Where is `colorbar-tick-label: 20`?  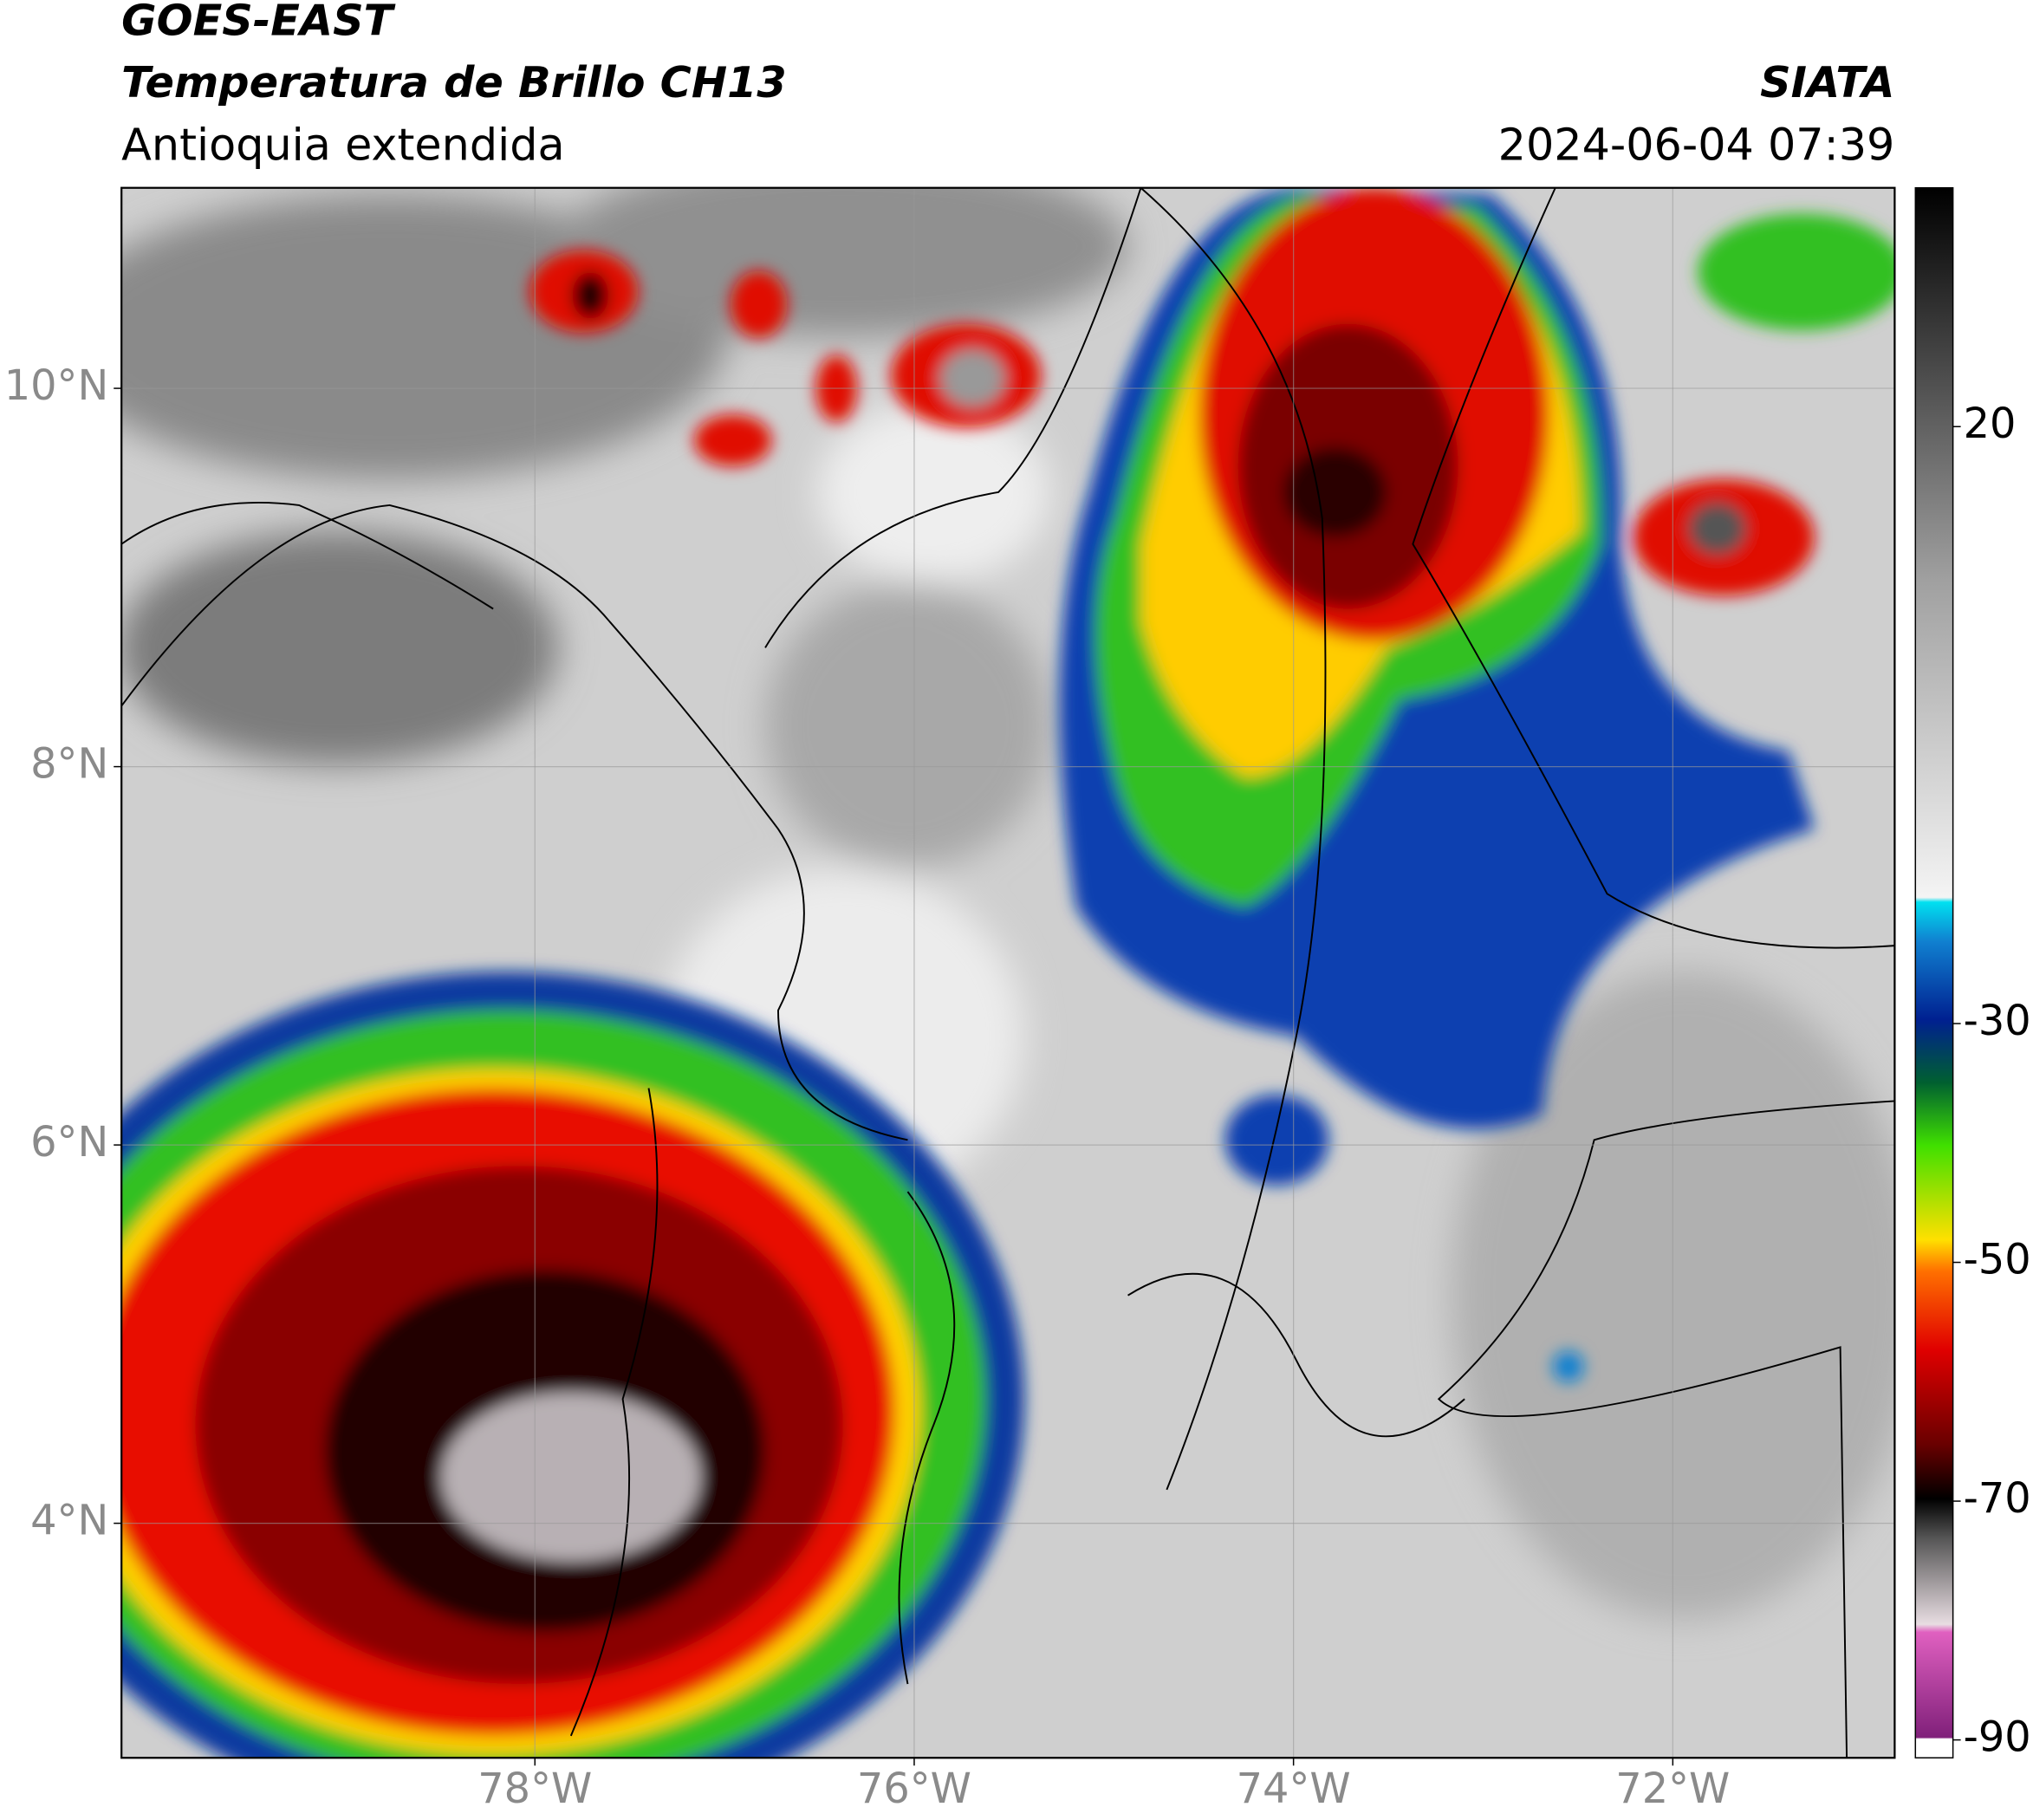
colorbar-tick-label: 20 is located at coordinates (1990, 424).